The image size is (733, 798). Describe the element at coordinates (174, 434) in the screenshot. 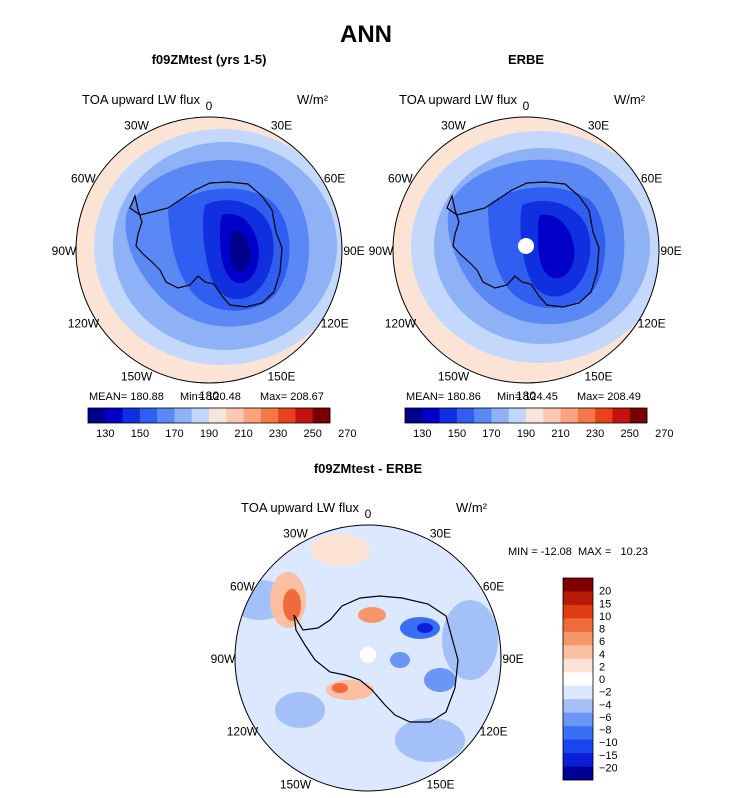

I see `colorbar-tick-label: 170` at that location.